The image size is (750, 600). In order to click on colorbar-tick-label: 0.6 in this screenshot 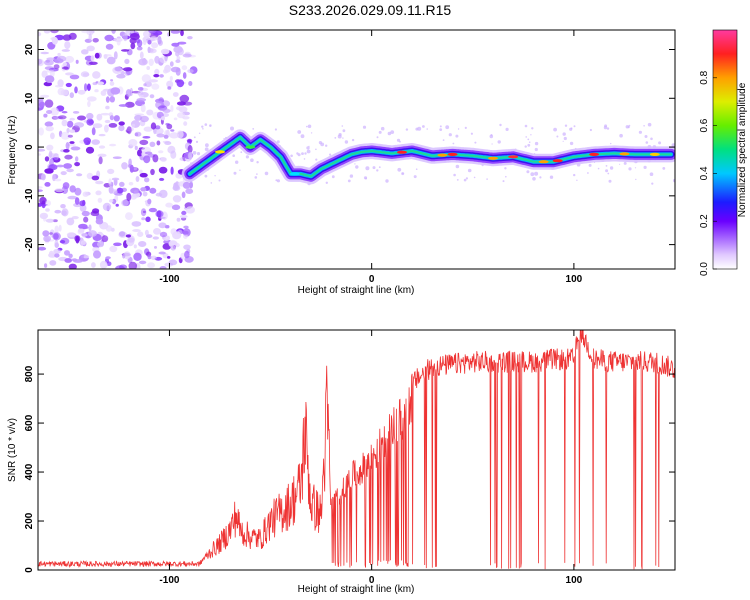, I will do `click(704, 125)`.